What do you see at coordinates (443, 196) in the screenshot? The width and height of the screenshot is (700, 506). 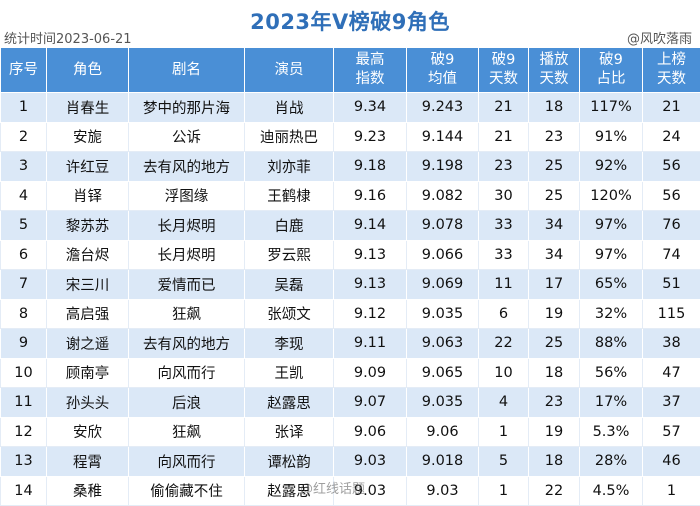 I see `avg-value-cell: 9.082` at bounding box center [443, 196].